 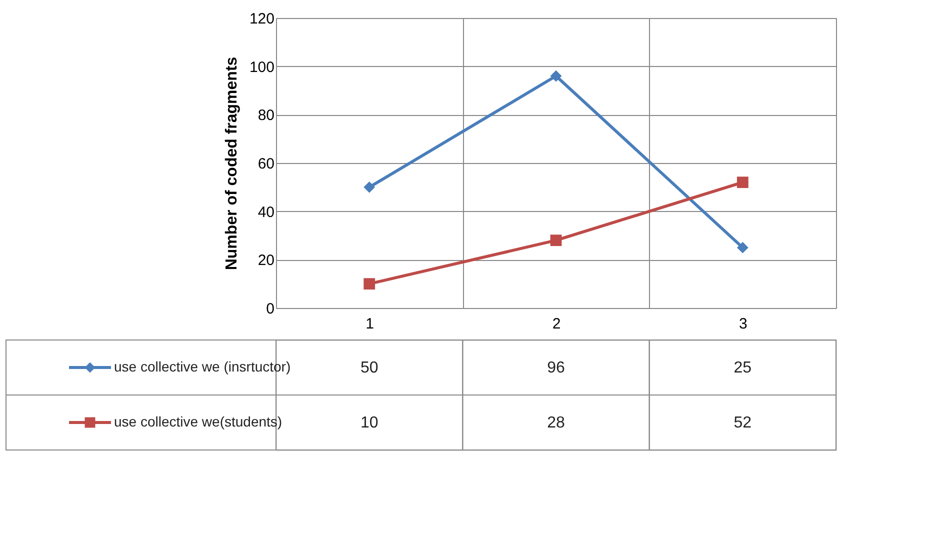 I want to click on data-label: 25, so click(x=743, y=368).